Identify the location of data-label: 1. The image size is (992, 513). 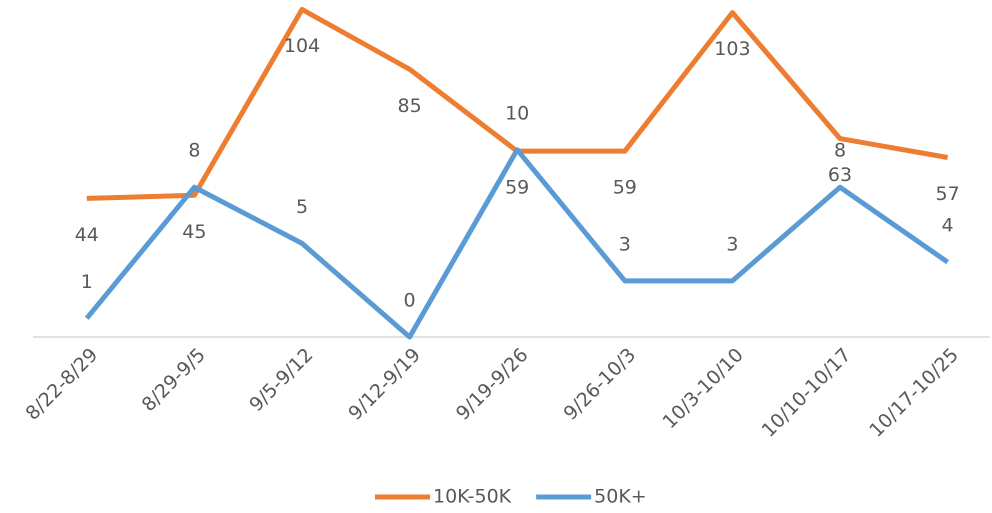
(87, 282).